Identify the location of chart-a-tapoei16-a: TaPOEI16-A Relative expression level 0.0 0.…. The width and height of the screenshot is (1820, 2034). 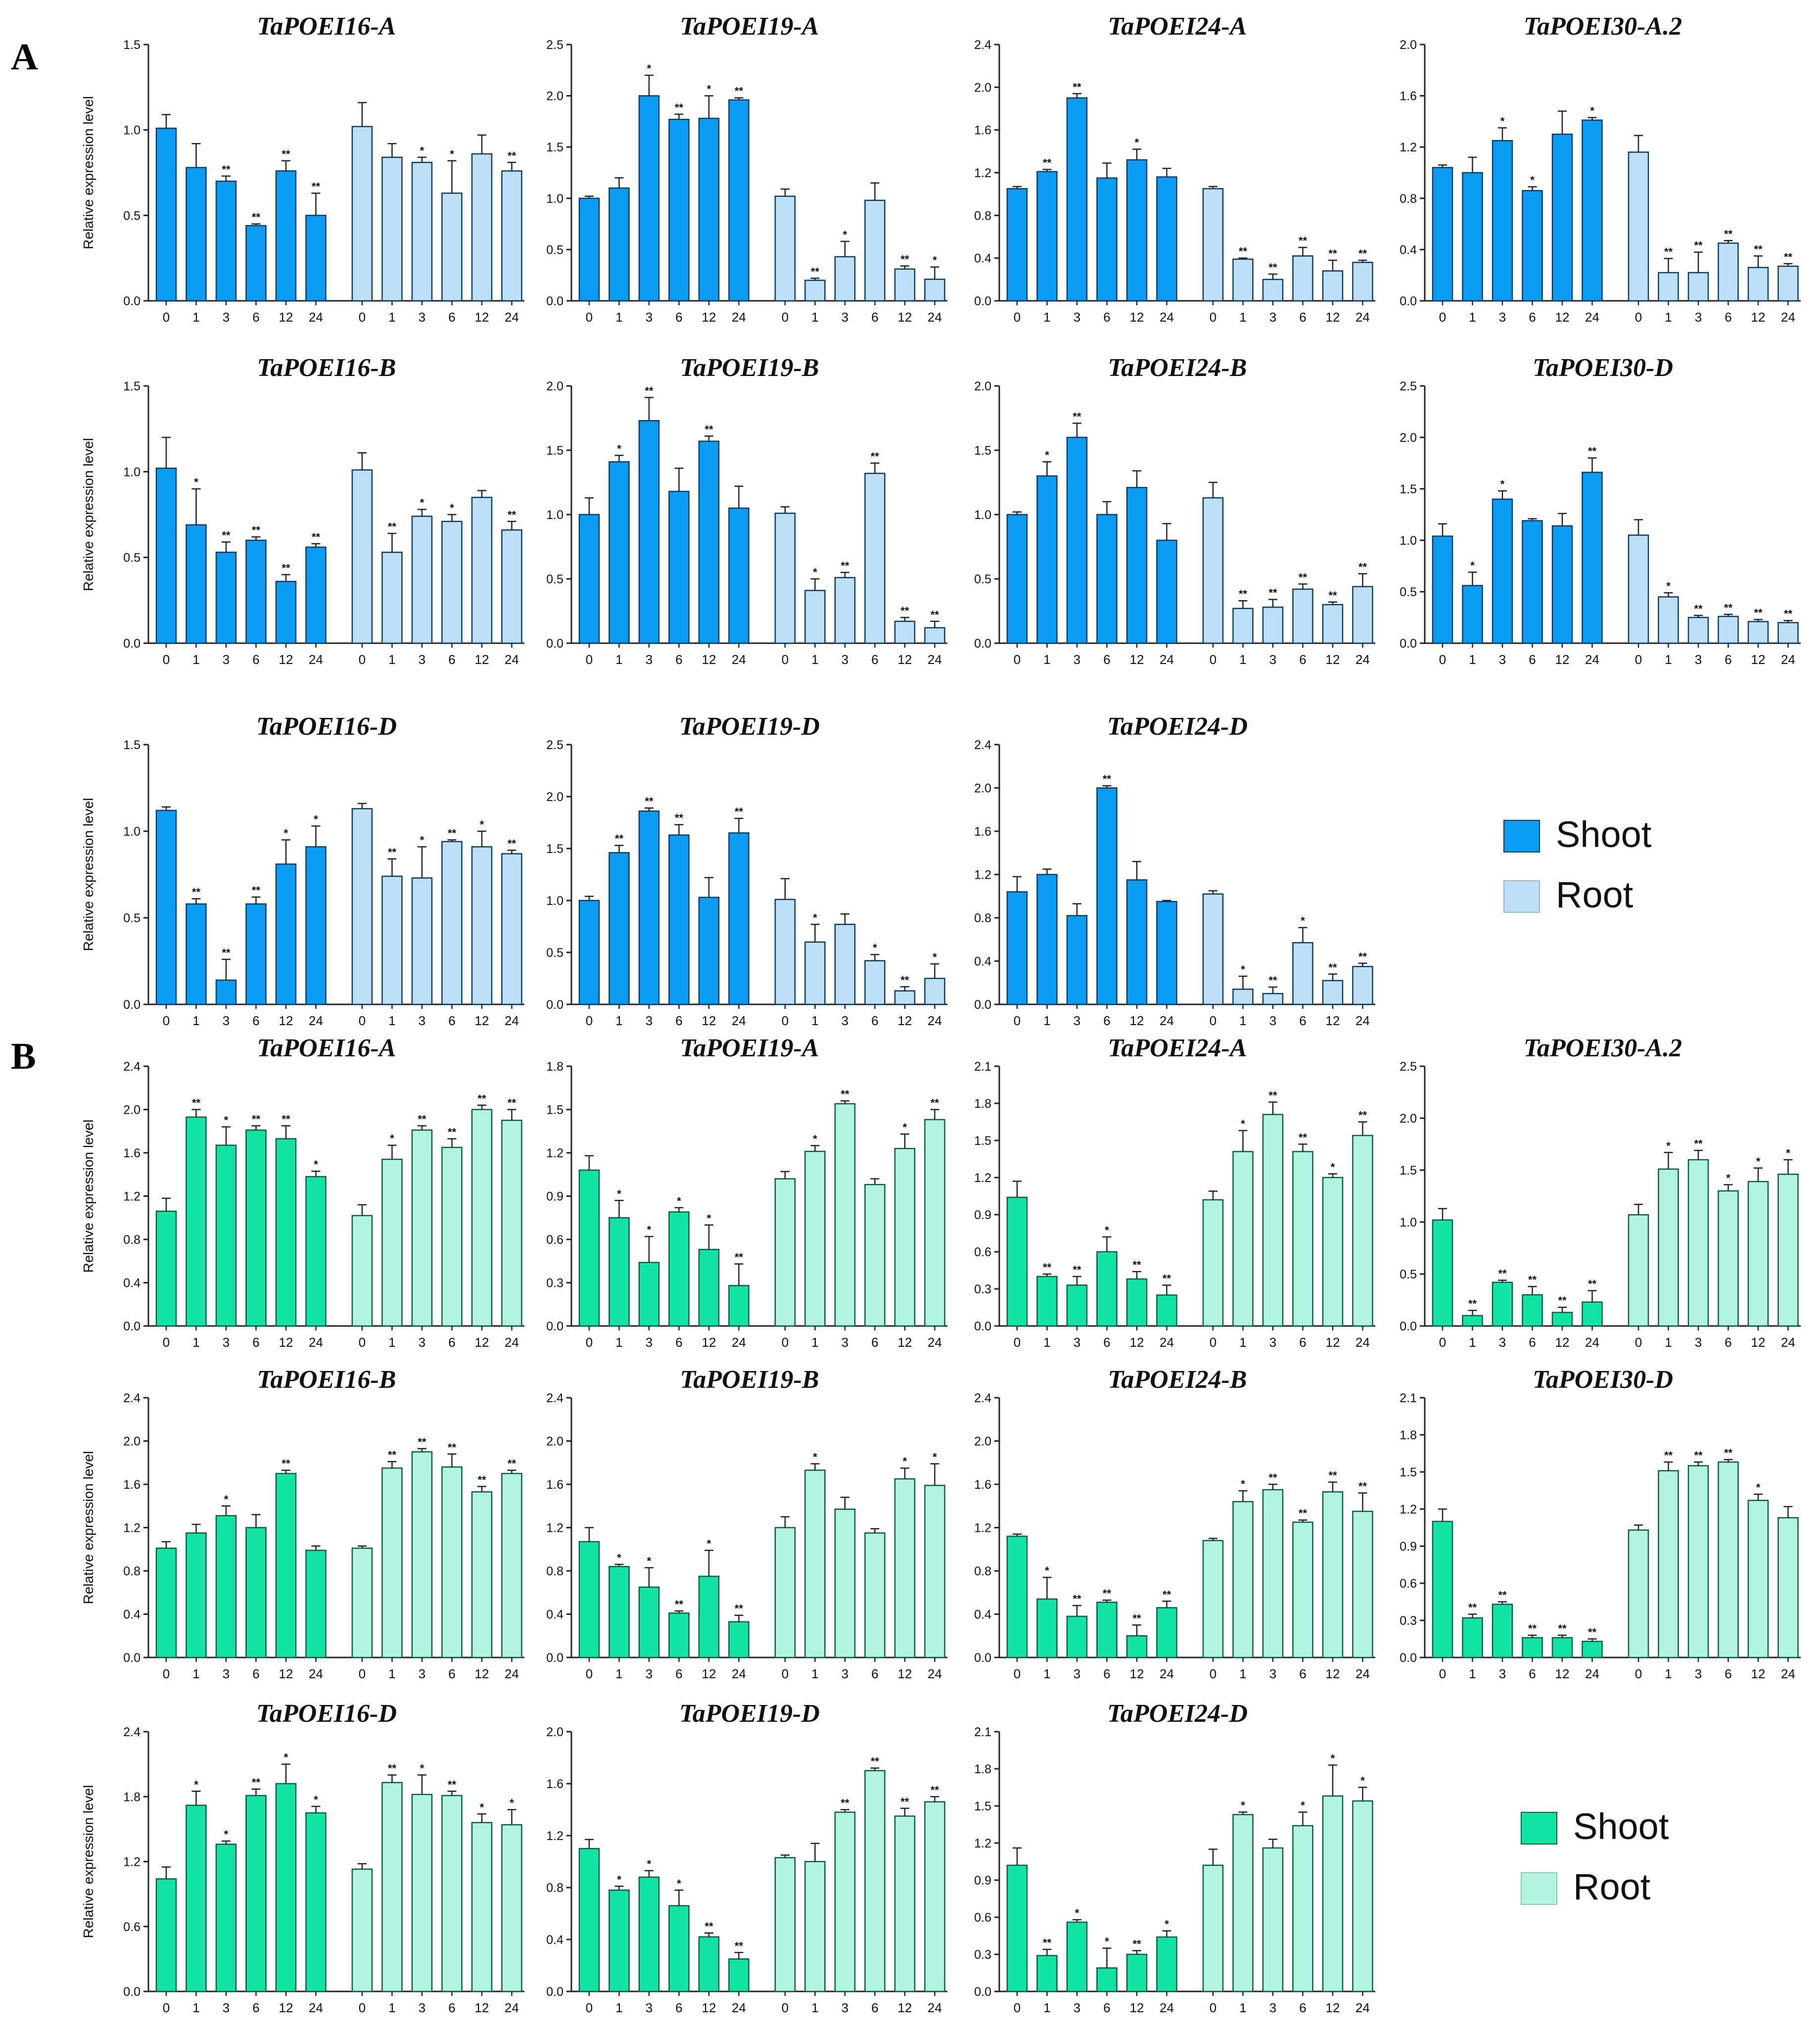
(302, 169).